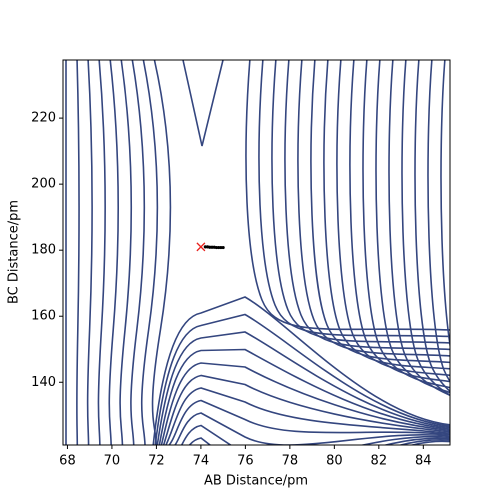 Image resolution: width=500 pixels, height=500 pixels. I want to click on y-tick-label: 140, so click(43, 382).